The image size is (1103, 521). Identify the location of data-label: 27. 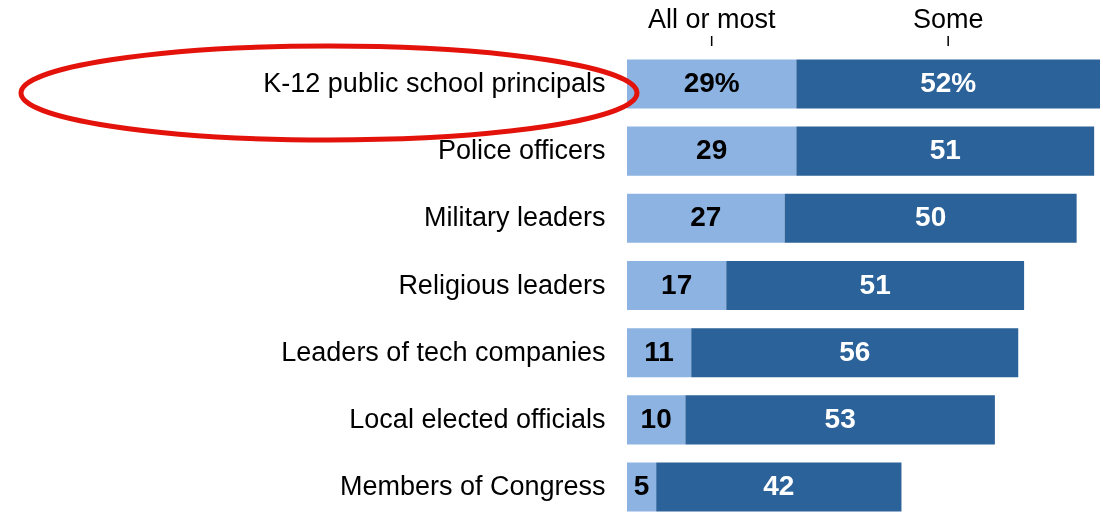
(706, 217).